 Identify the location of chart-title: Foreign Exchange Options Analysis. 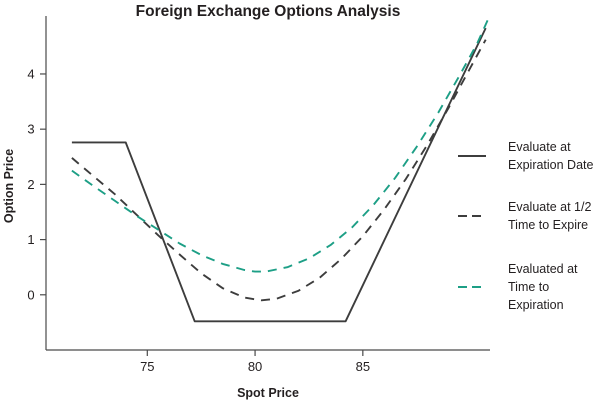
(268, 11).